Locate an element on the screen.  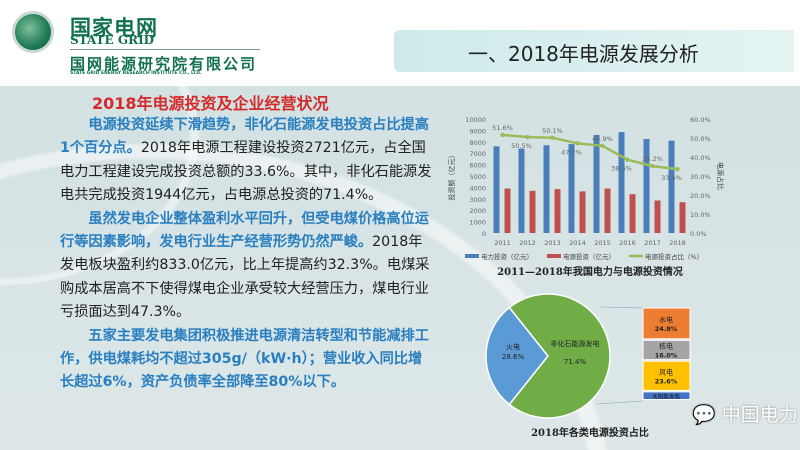
y2-tick-label: 30.0% is located at coordinates (700, 177).